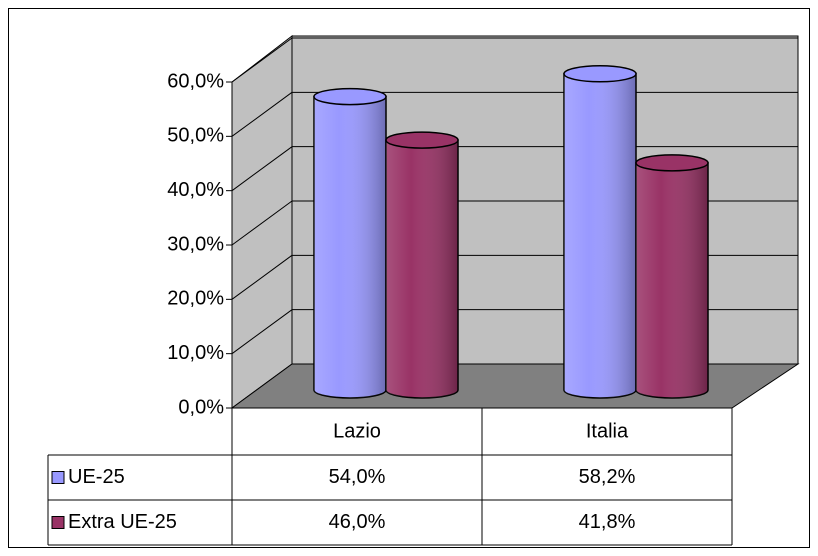 The height and width of the screenshot is (556, 818). I want to click on y-tick-label: 40,0%, so click(195, 190).